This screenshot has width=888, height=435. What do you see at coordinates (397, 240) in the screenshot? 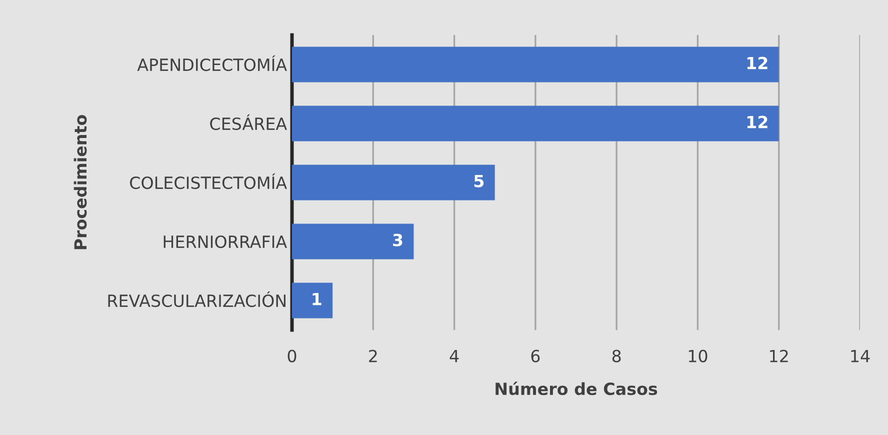
I see `data-label: 3` at bounding box center [397, 240].